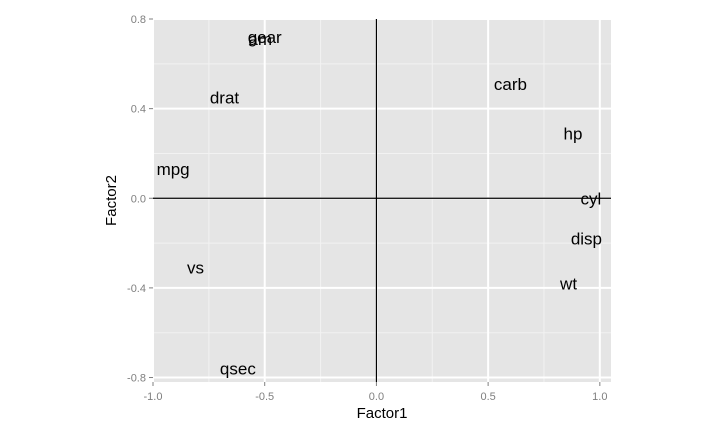  Describe the element at coordinates (510, 84) in the screenshot. I see `point-label-carb: carb` at that location.